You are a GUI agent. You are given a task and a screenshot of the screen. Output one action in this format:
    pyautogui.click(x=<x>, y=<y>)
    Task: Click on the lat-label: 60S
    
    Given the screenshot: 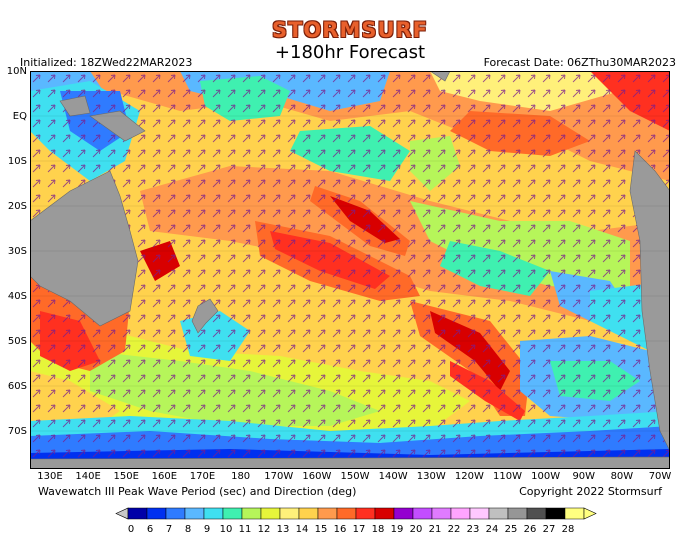 What is the action you would take?
    pyautogui.click(x=17, y=386)
    